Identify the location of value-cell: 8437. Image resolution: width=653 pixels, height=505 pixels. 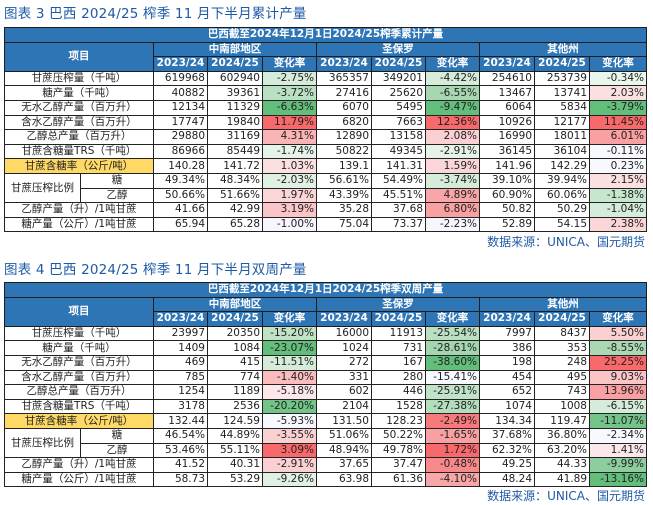
(562, 333).